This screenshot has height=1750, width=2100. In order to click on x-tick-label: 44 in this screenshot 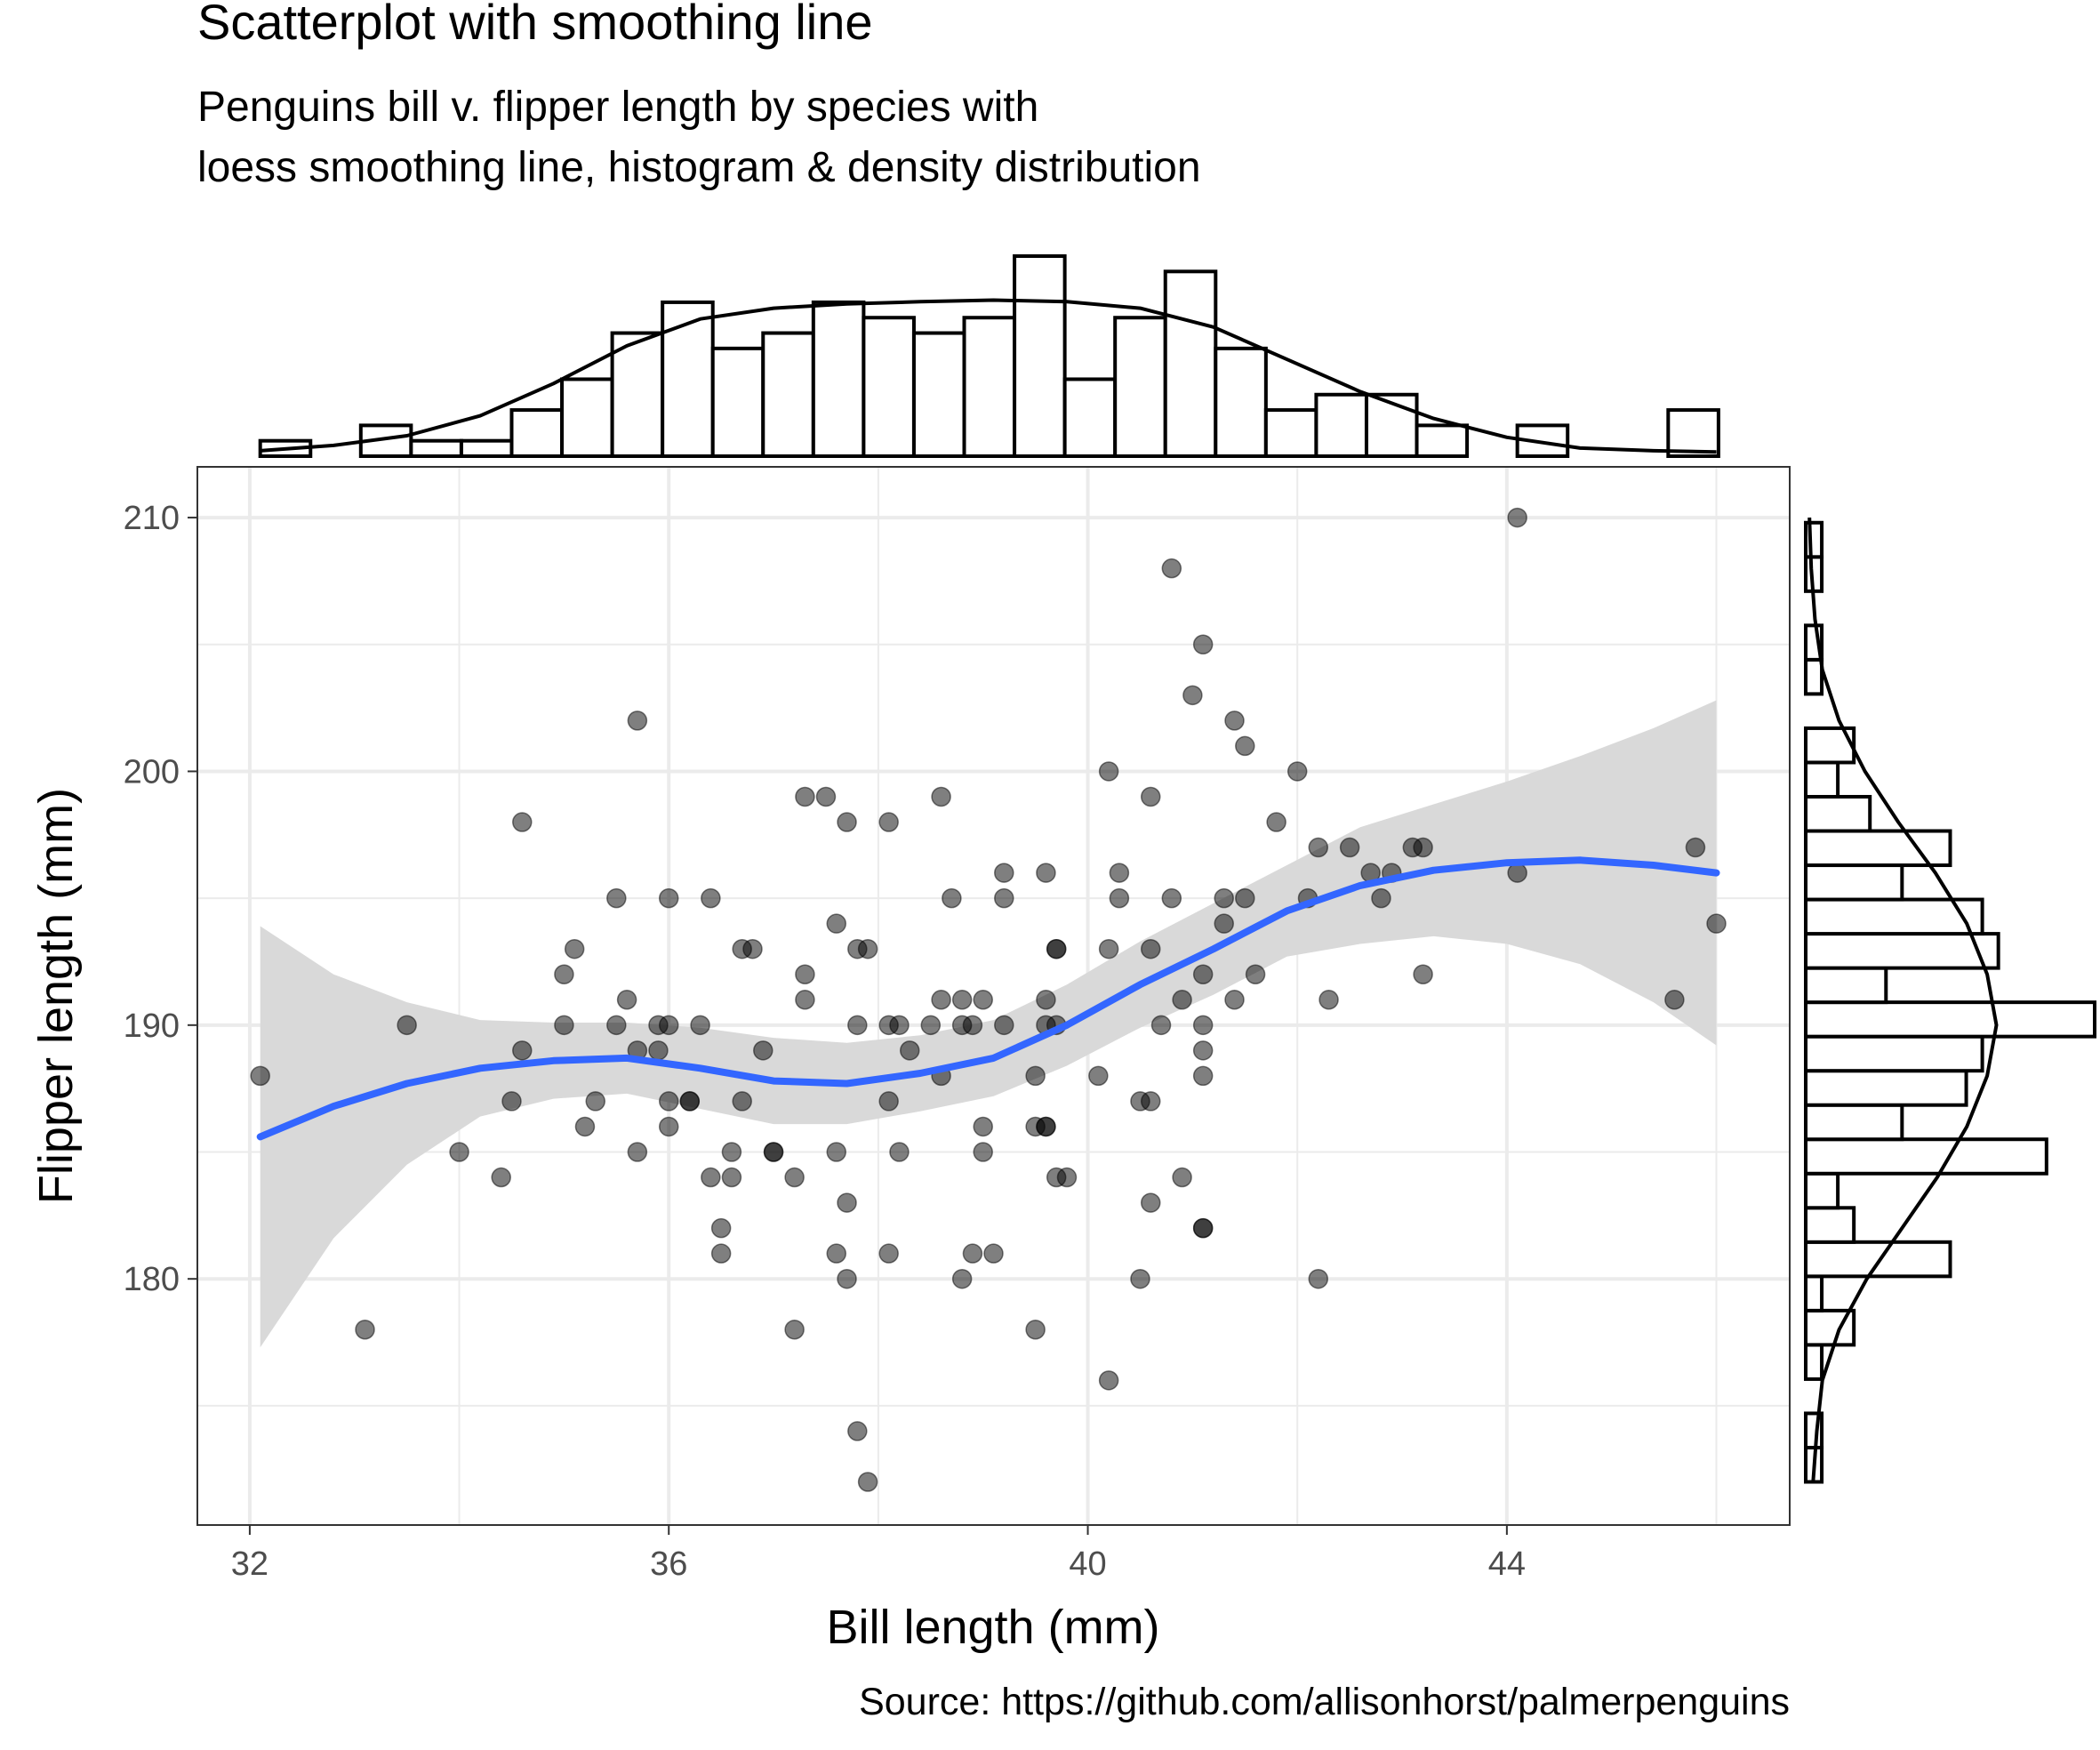, I will do `click(1507, 1564)`.